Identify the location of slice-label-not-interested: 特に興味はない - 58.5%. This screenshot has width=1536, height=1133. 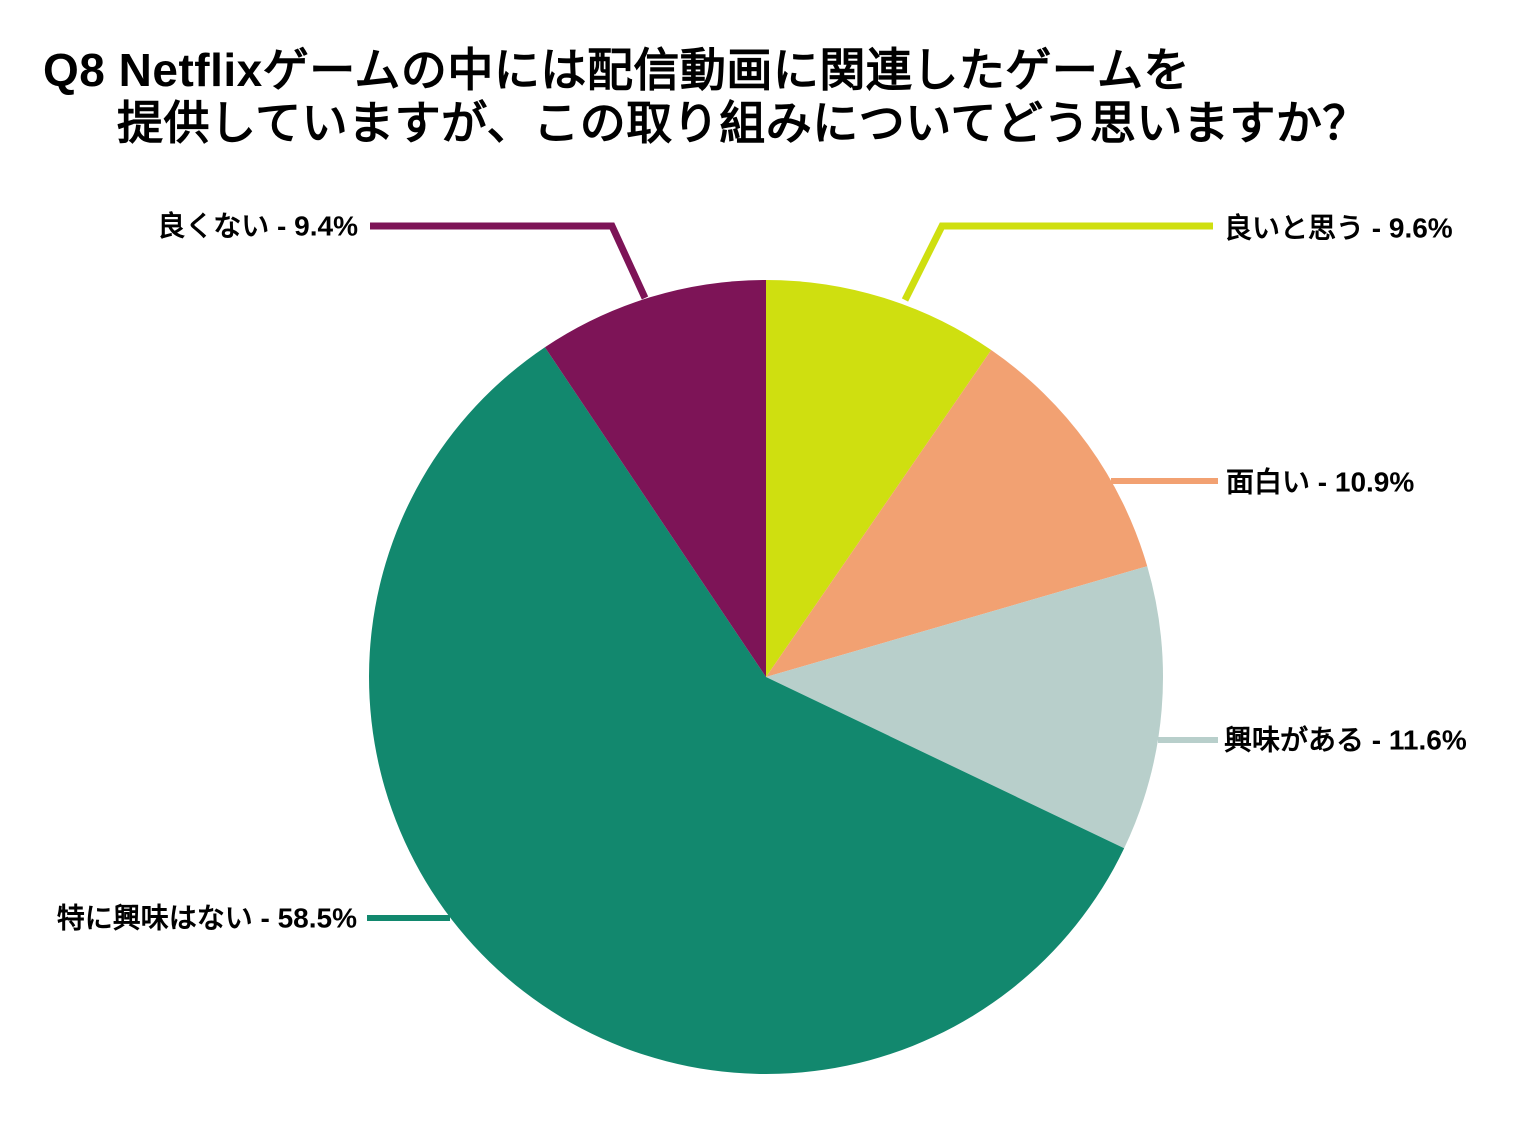
(207, 918).